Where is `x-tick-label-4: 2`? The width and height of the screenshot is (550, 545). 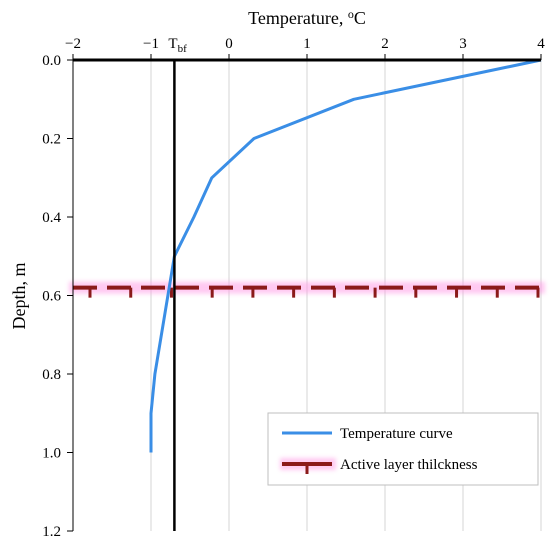
x-tick-label-4: 2 is located at coordinates (385, 44).